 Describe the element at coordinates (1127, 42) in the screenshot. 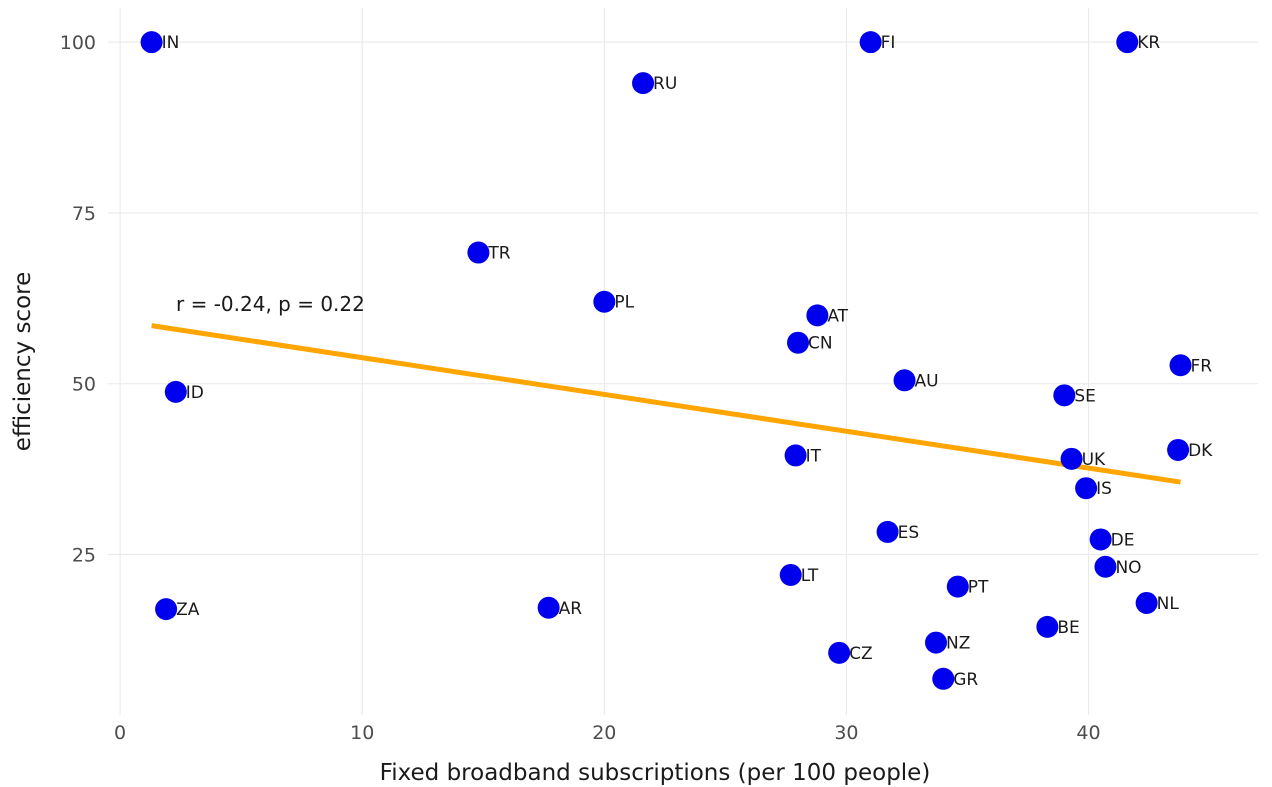

I see `data-point-kr` at that location.